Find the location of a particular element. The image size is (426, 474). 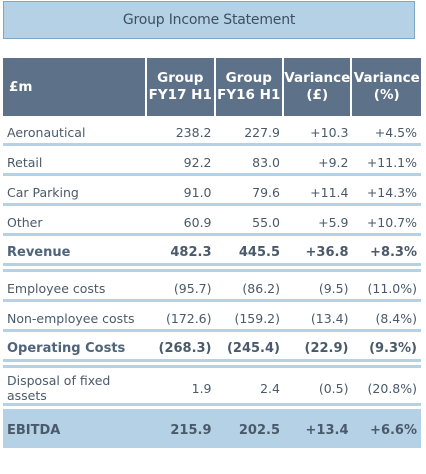

table-row-other: Other 60.9 55.0 +5.9 +10.7% is located at coordinates (212, 221).